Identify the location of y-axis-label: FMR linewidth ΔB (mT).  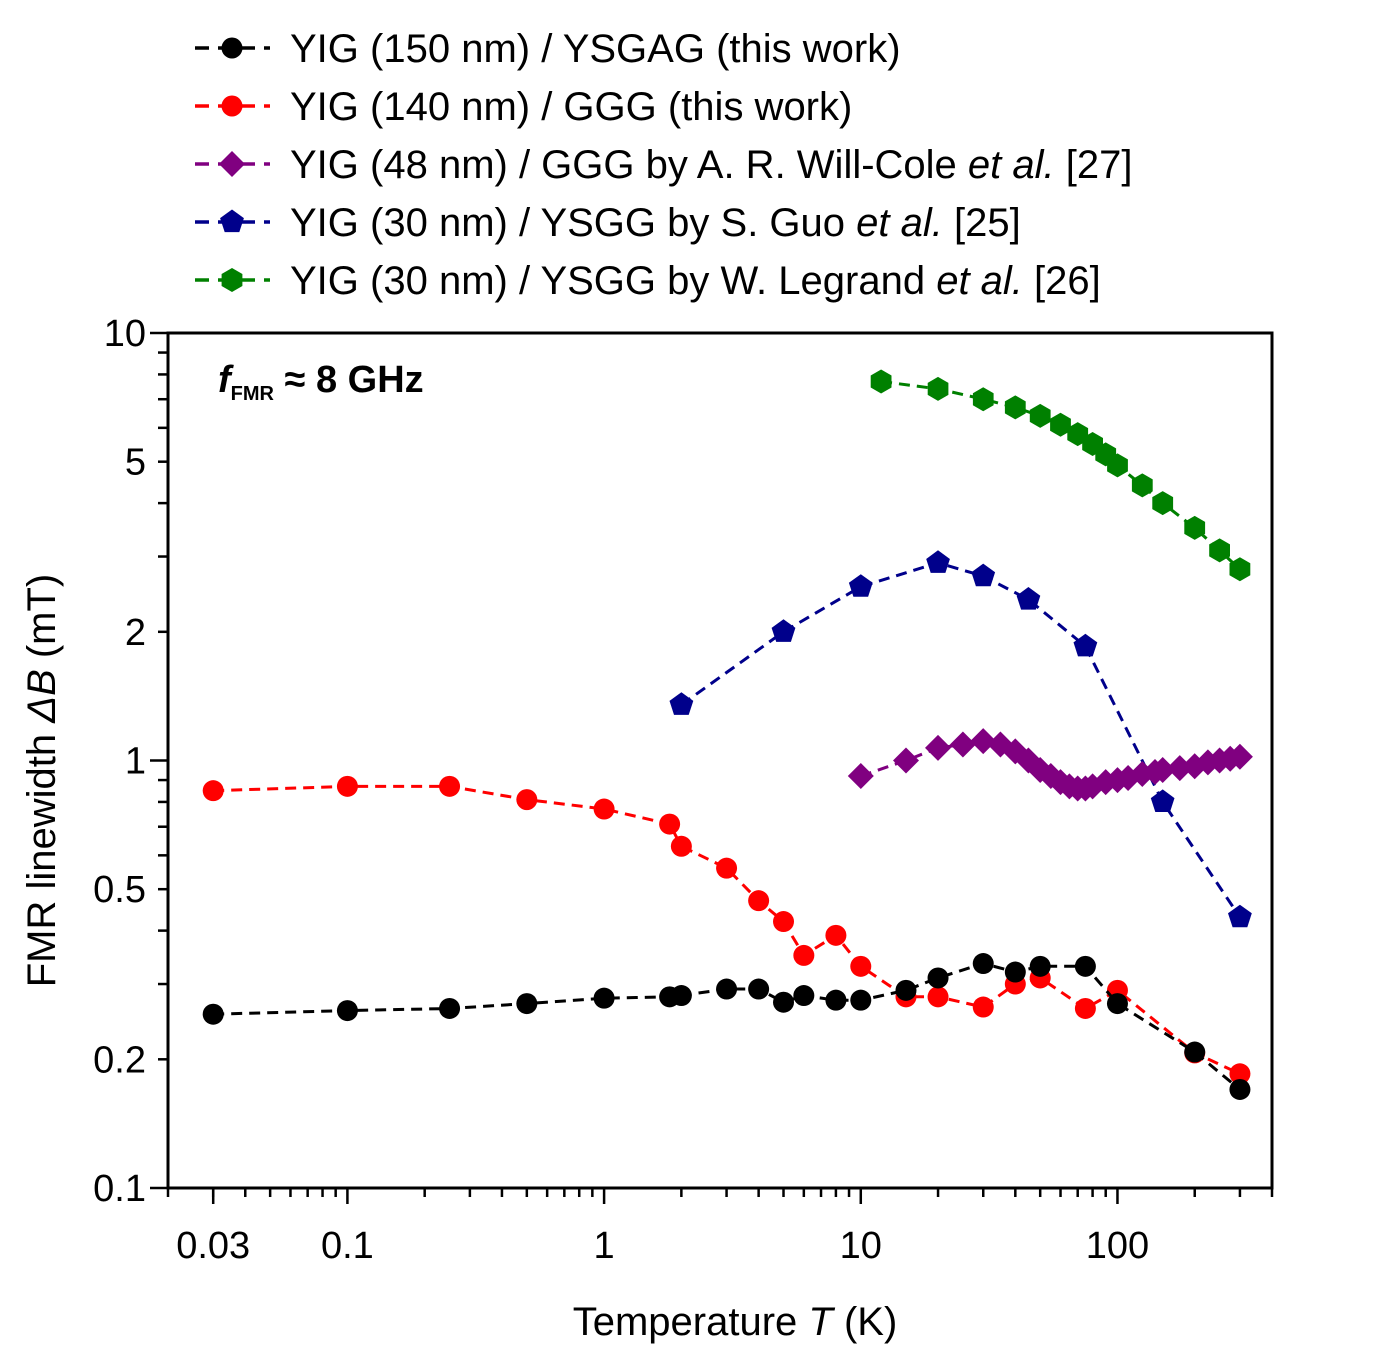
(42, 781).